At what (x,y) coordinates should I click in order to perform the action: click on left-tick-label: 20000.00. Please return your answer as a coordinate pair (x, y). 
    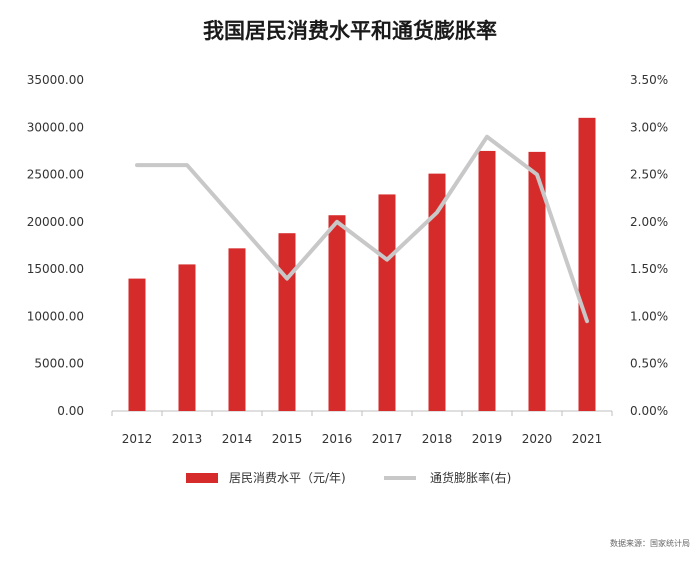
    Looking at the image, I should click on (55, 222).